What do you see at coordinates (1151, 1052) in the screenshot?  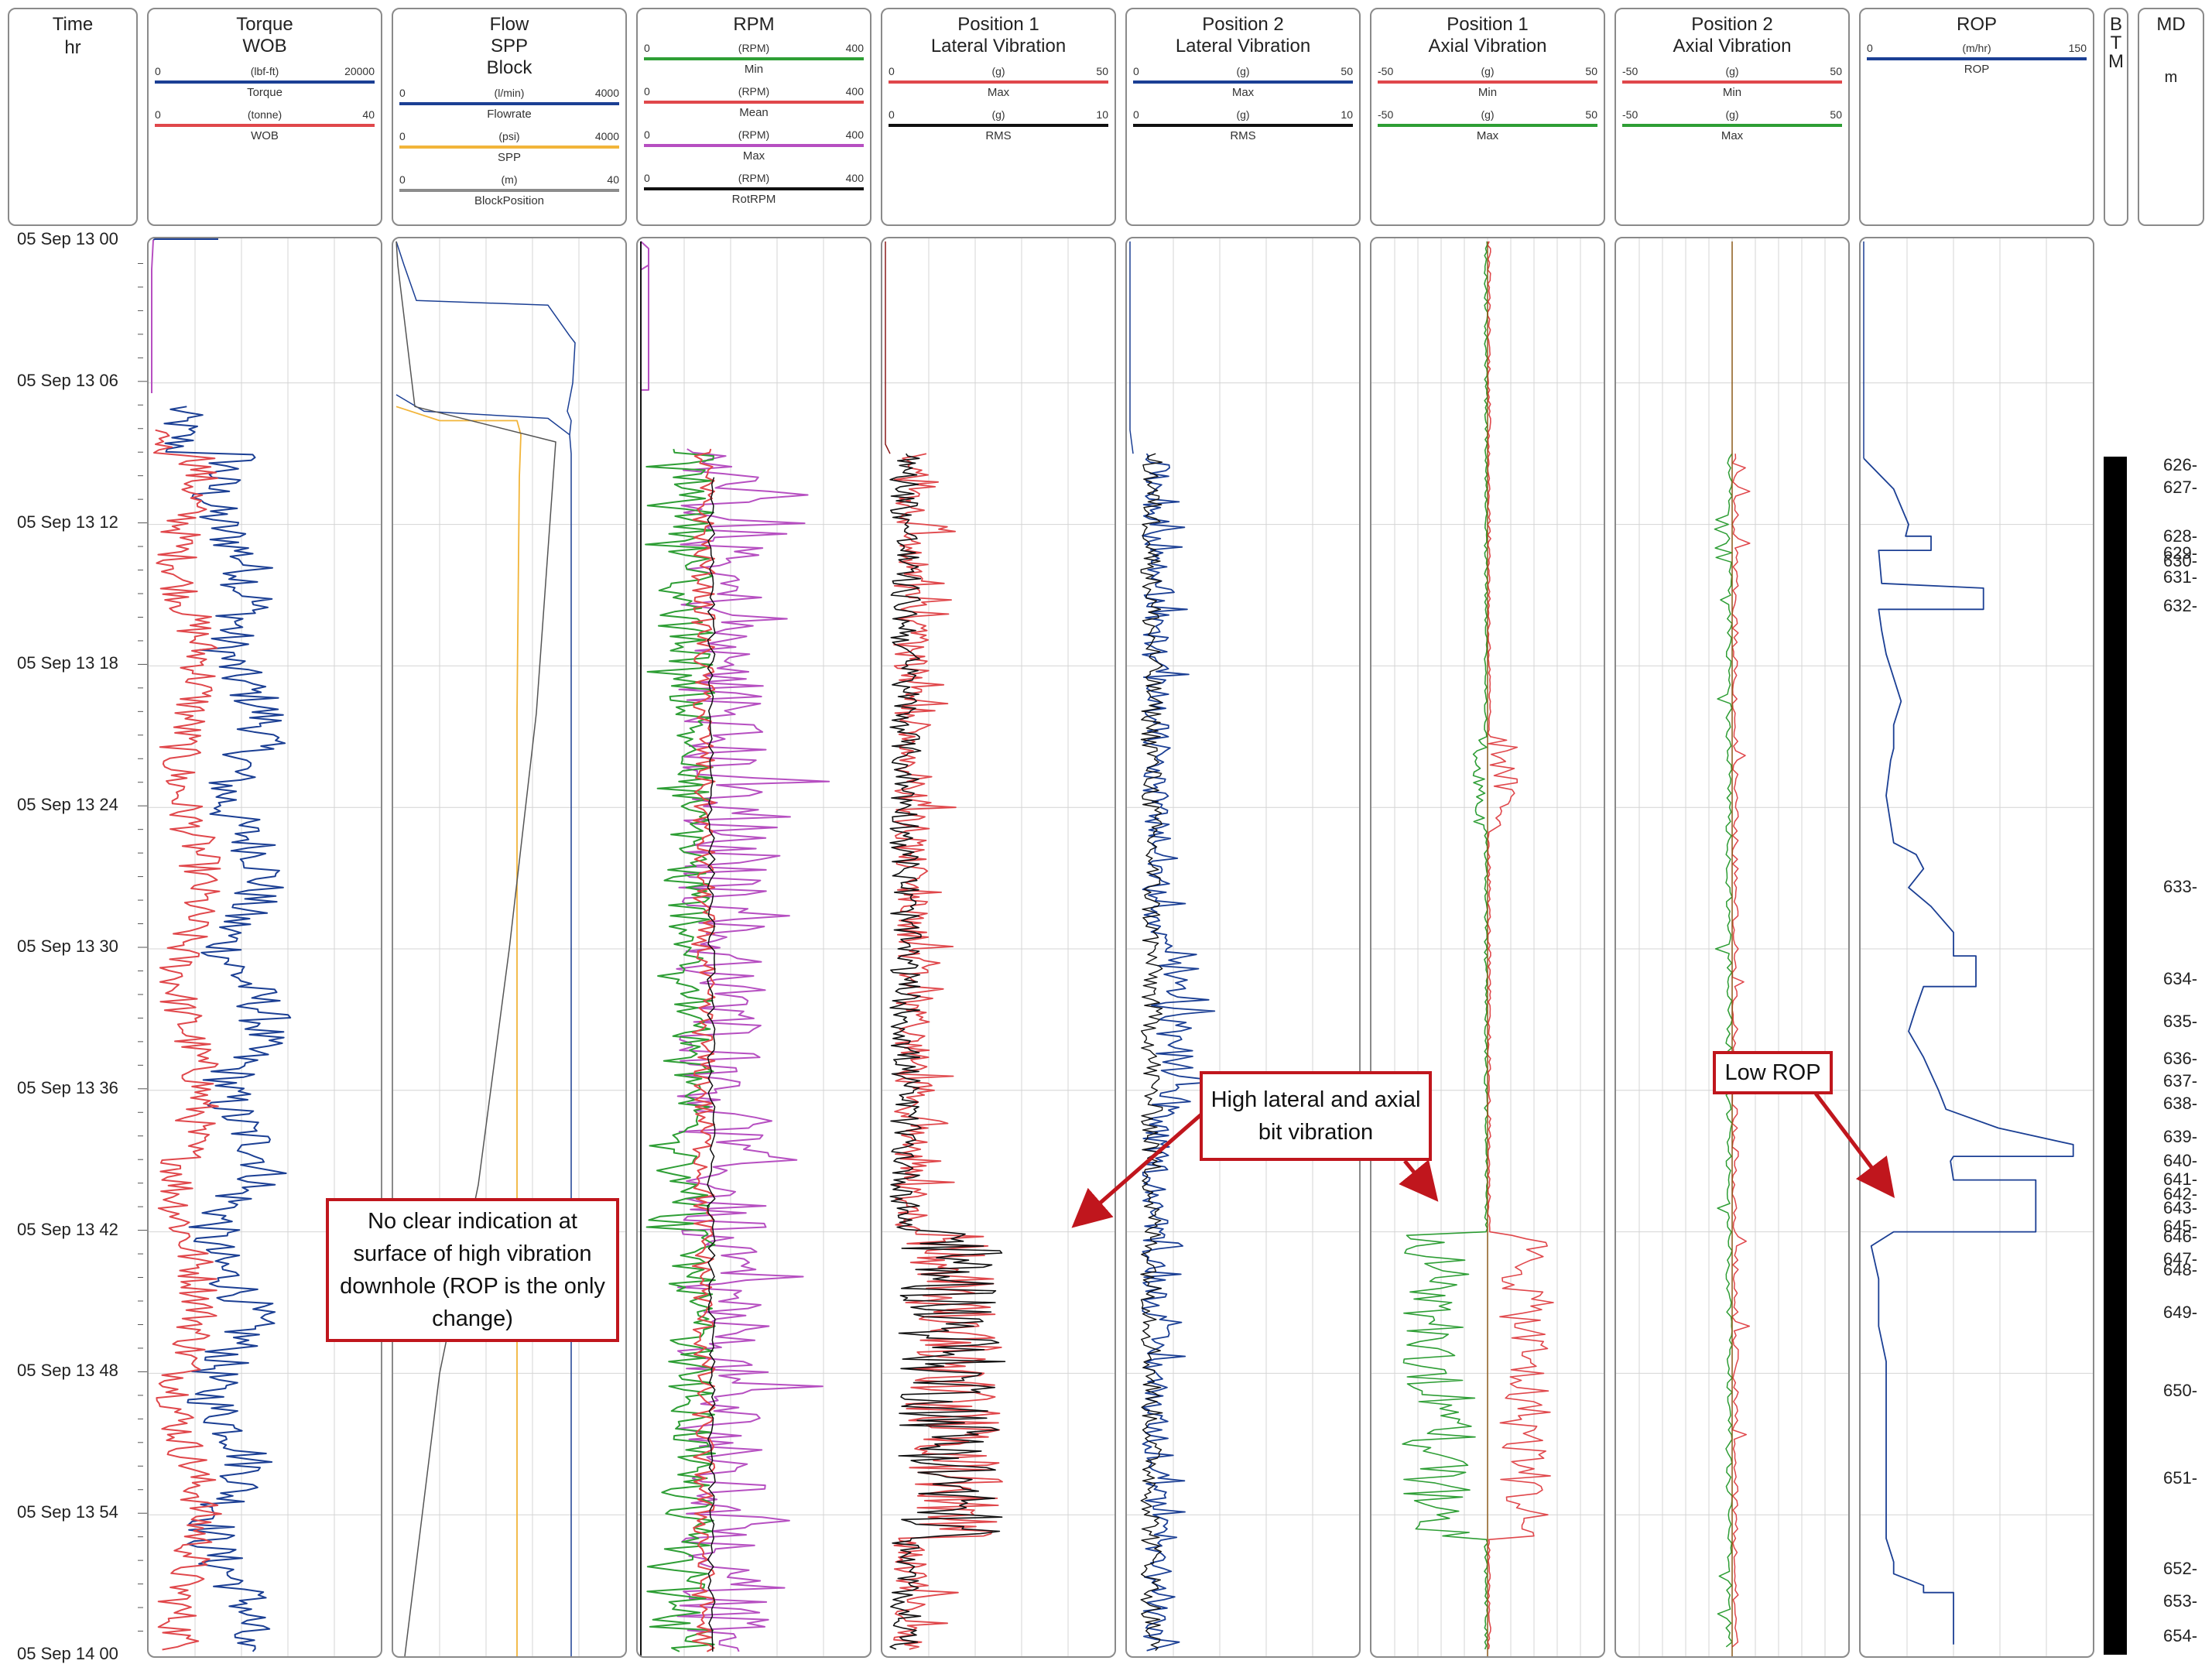 I see `lat2-rms-curve` at bounding box center [1151, 1052].